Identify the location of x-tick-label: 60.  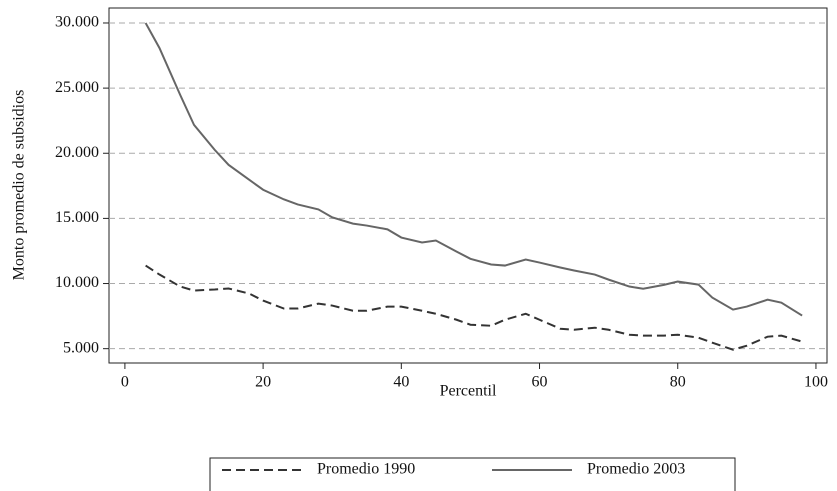
(540, 382).